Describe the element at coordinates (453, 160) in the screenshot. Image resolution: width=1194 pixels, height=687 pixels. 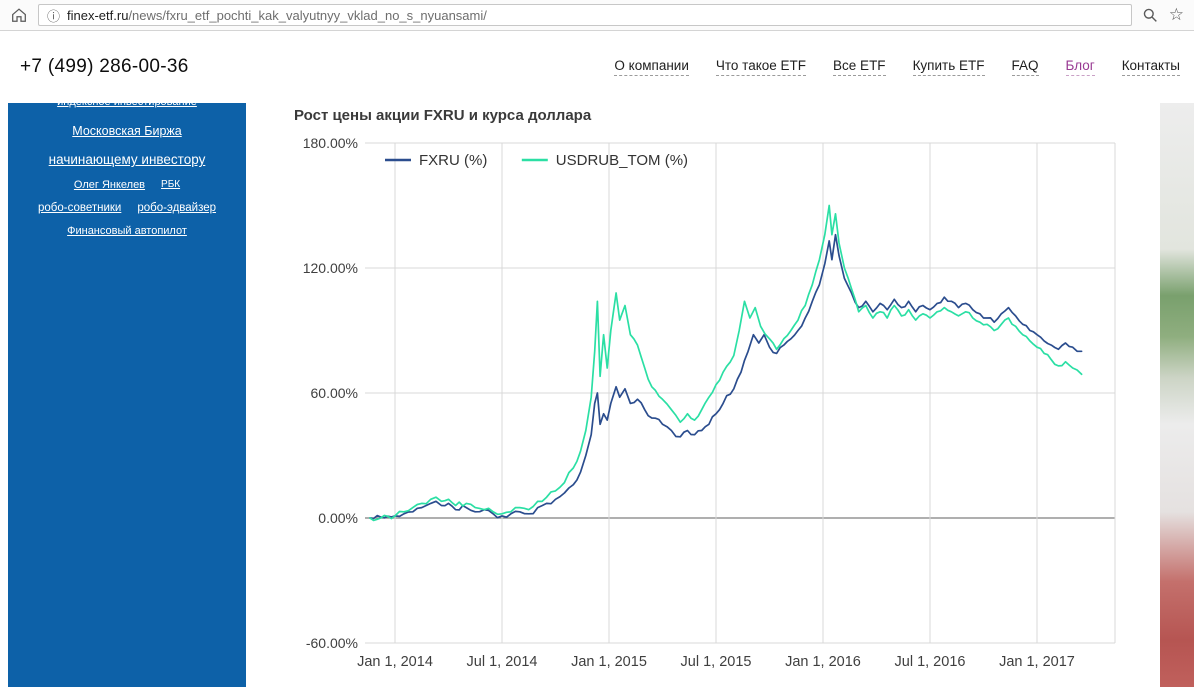
I see `svg-text: FXRU (%)` at that location.